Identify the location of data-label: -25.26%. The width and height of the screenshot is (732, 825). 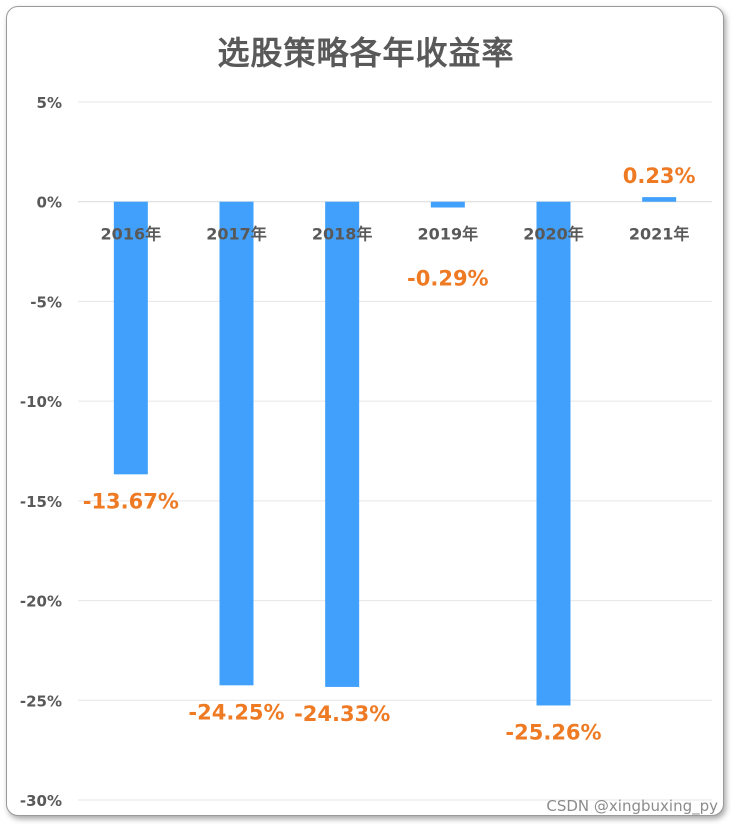
(553, 732).